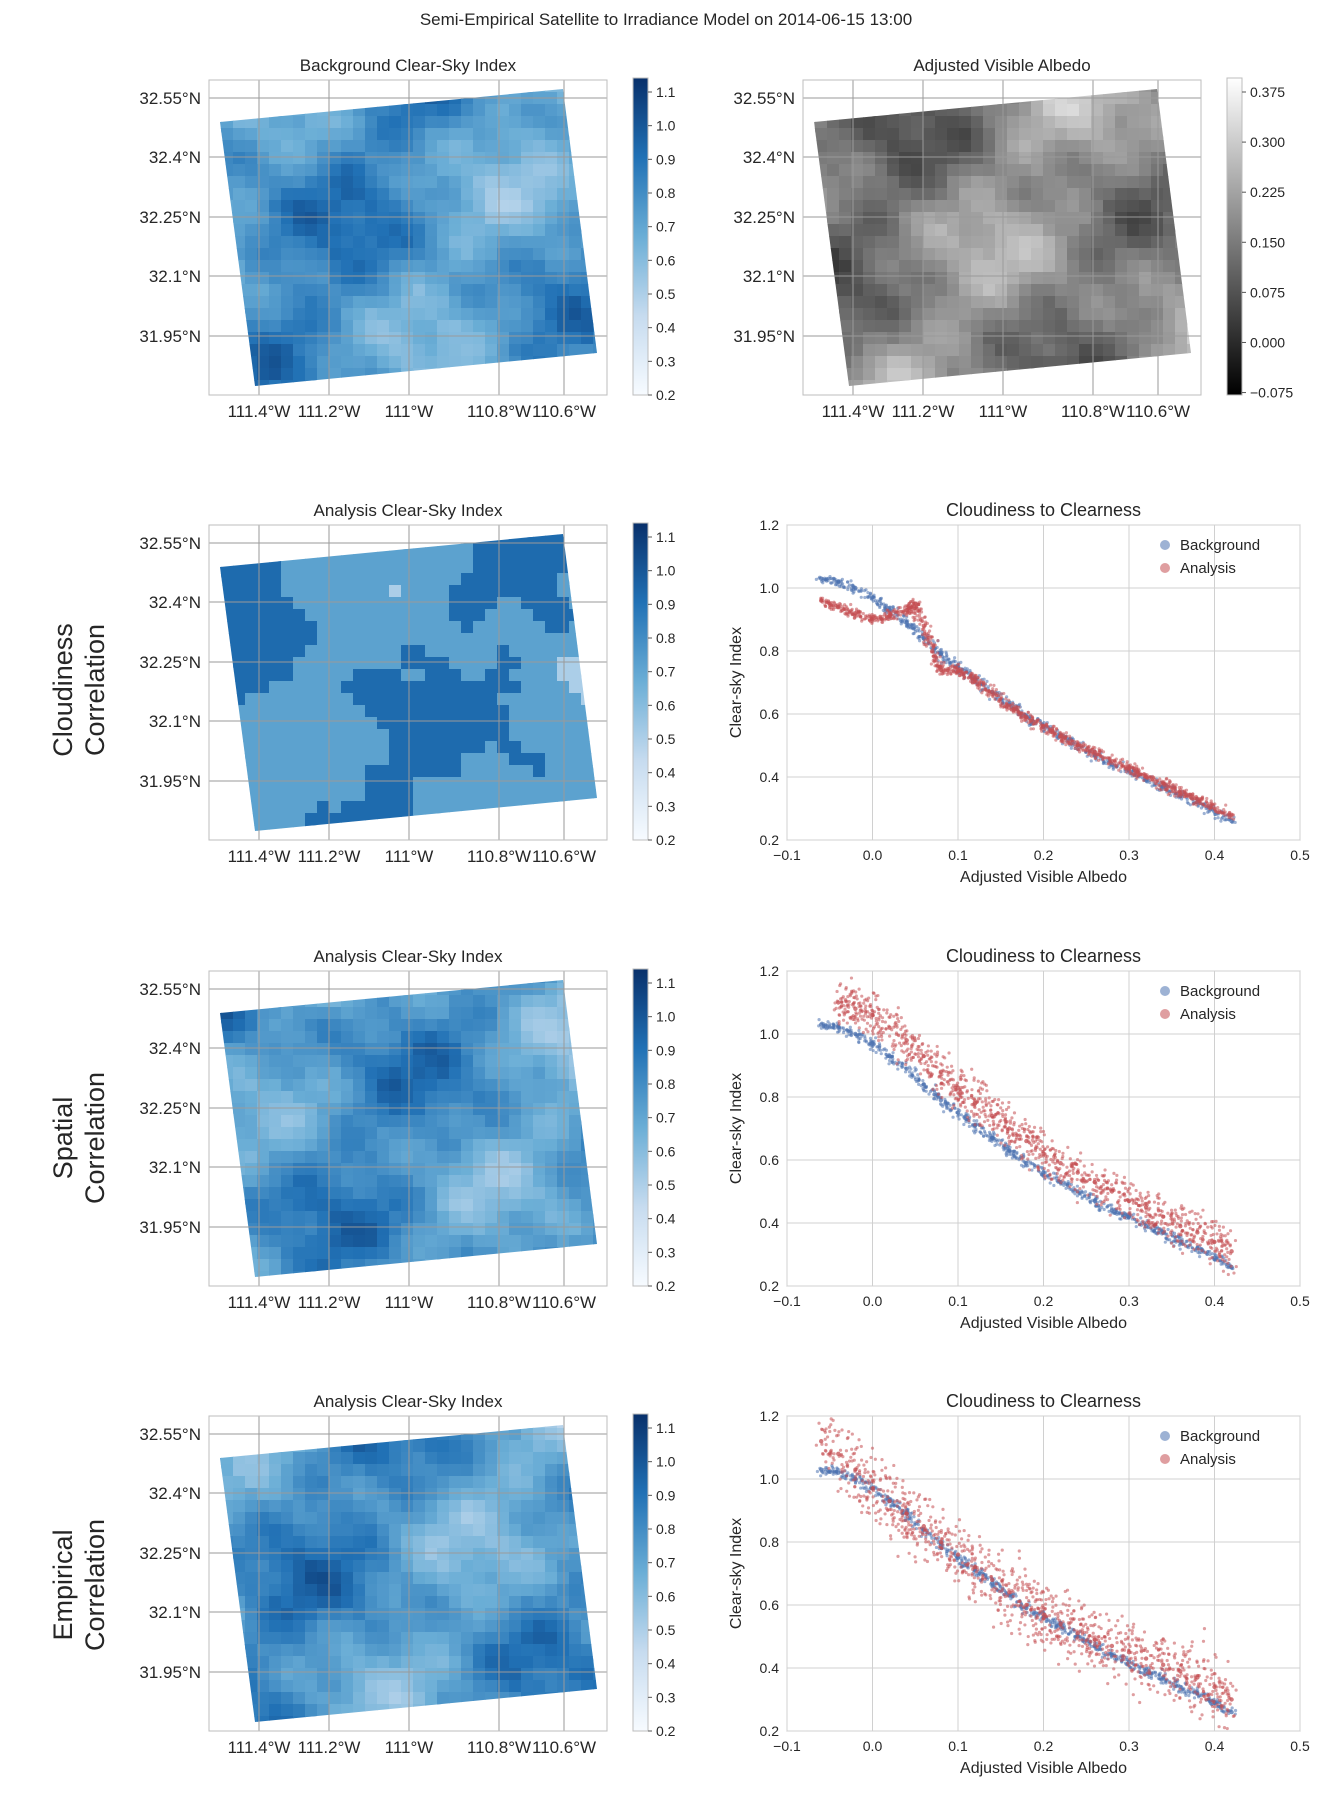  I want to click on colorbar-tick-label: 0.4, so click(666, 328).